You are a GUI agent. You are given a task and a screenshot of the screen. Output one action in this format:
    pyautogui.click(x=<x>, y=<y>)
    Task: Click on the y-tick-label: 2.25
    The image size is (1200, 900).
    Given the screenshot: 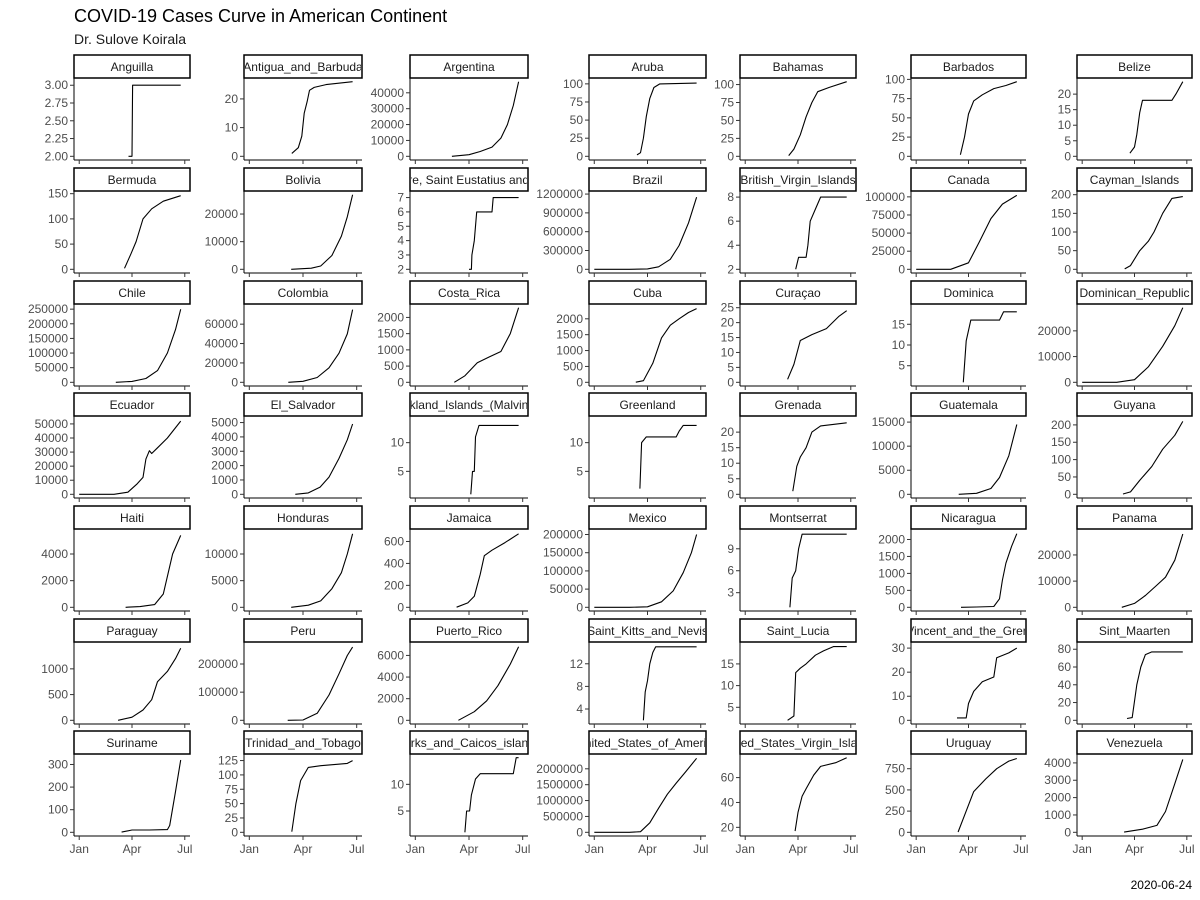 What is the action you would take?
    pyautogui.click(x=57, y=139)
    